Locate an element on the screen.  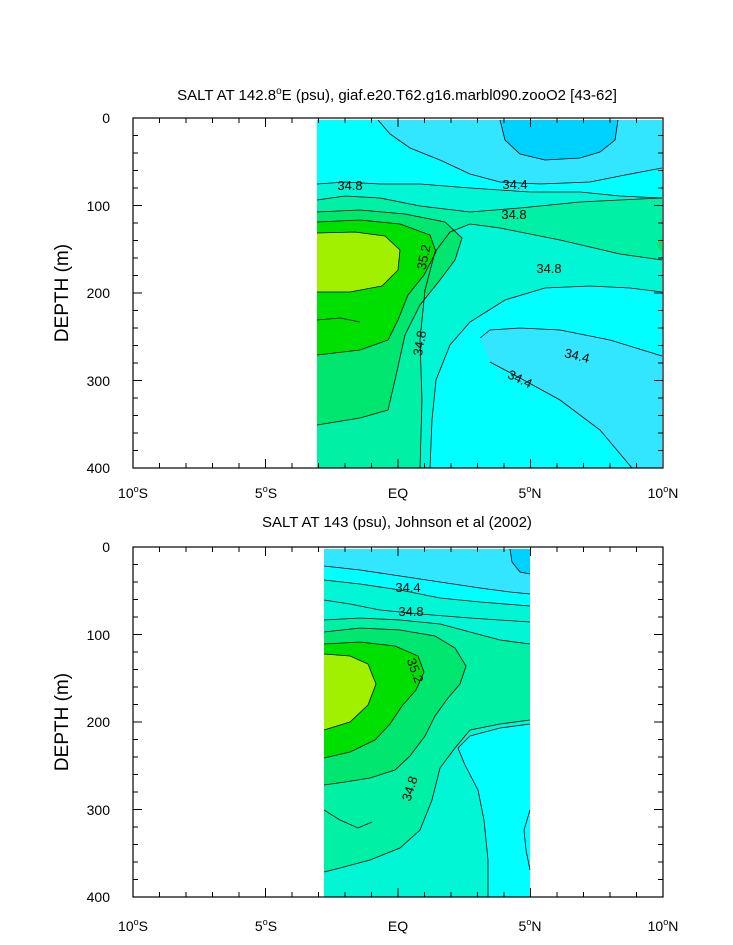
bottom-y-axis: 0 100 200 300 400 DEPTH (m) is located at coordinates (81, 722).